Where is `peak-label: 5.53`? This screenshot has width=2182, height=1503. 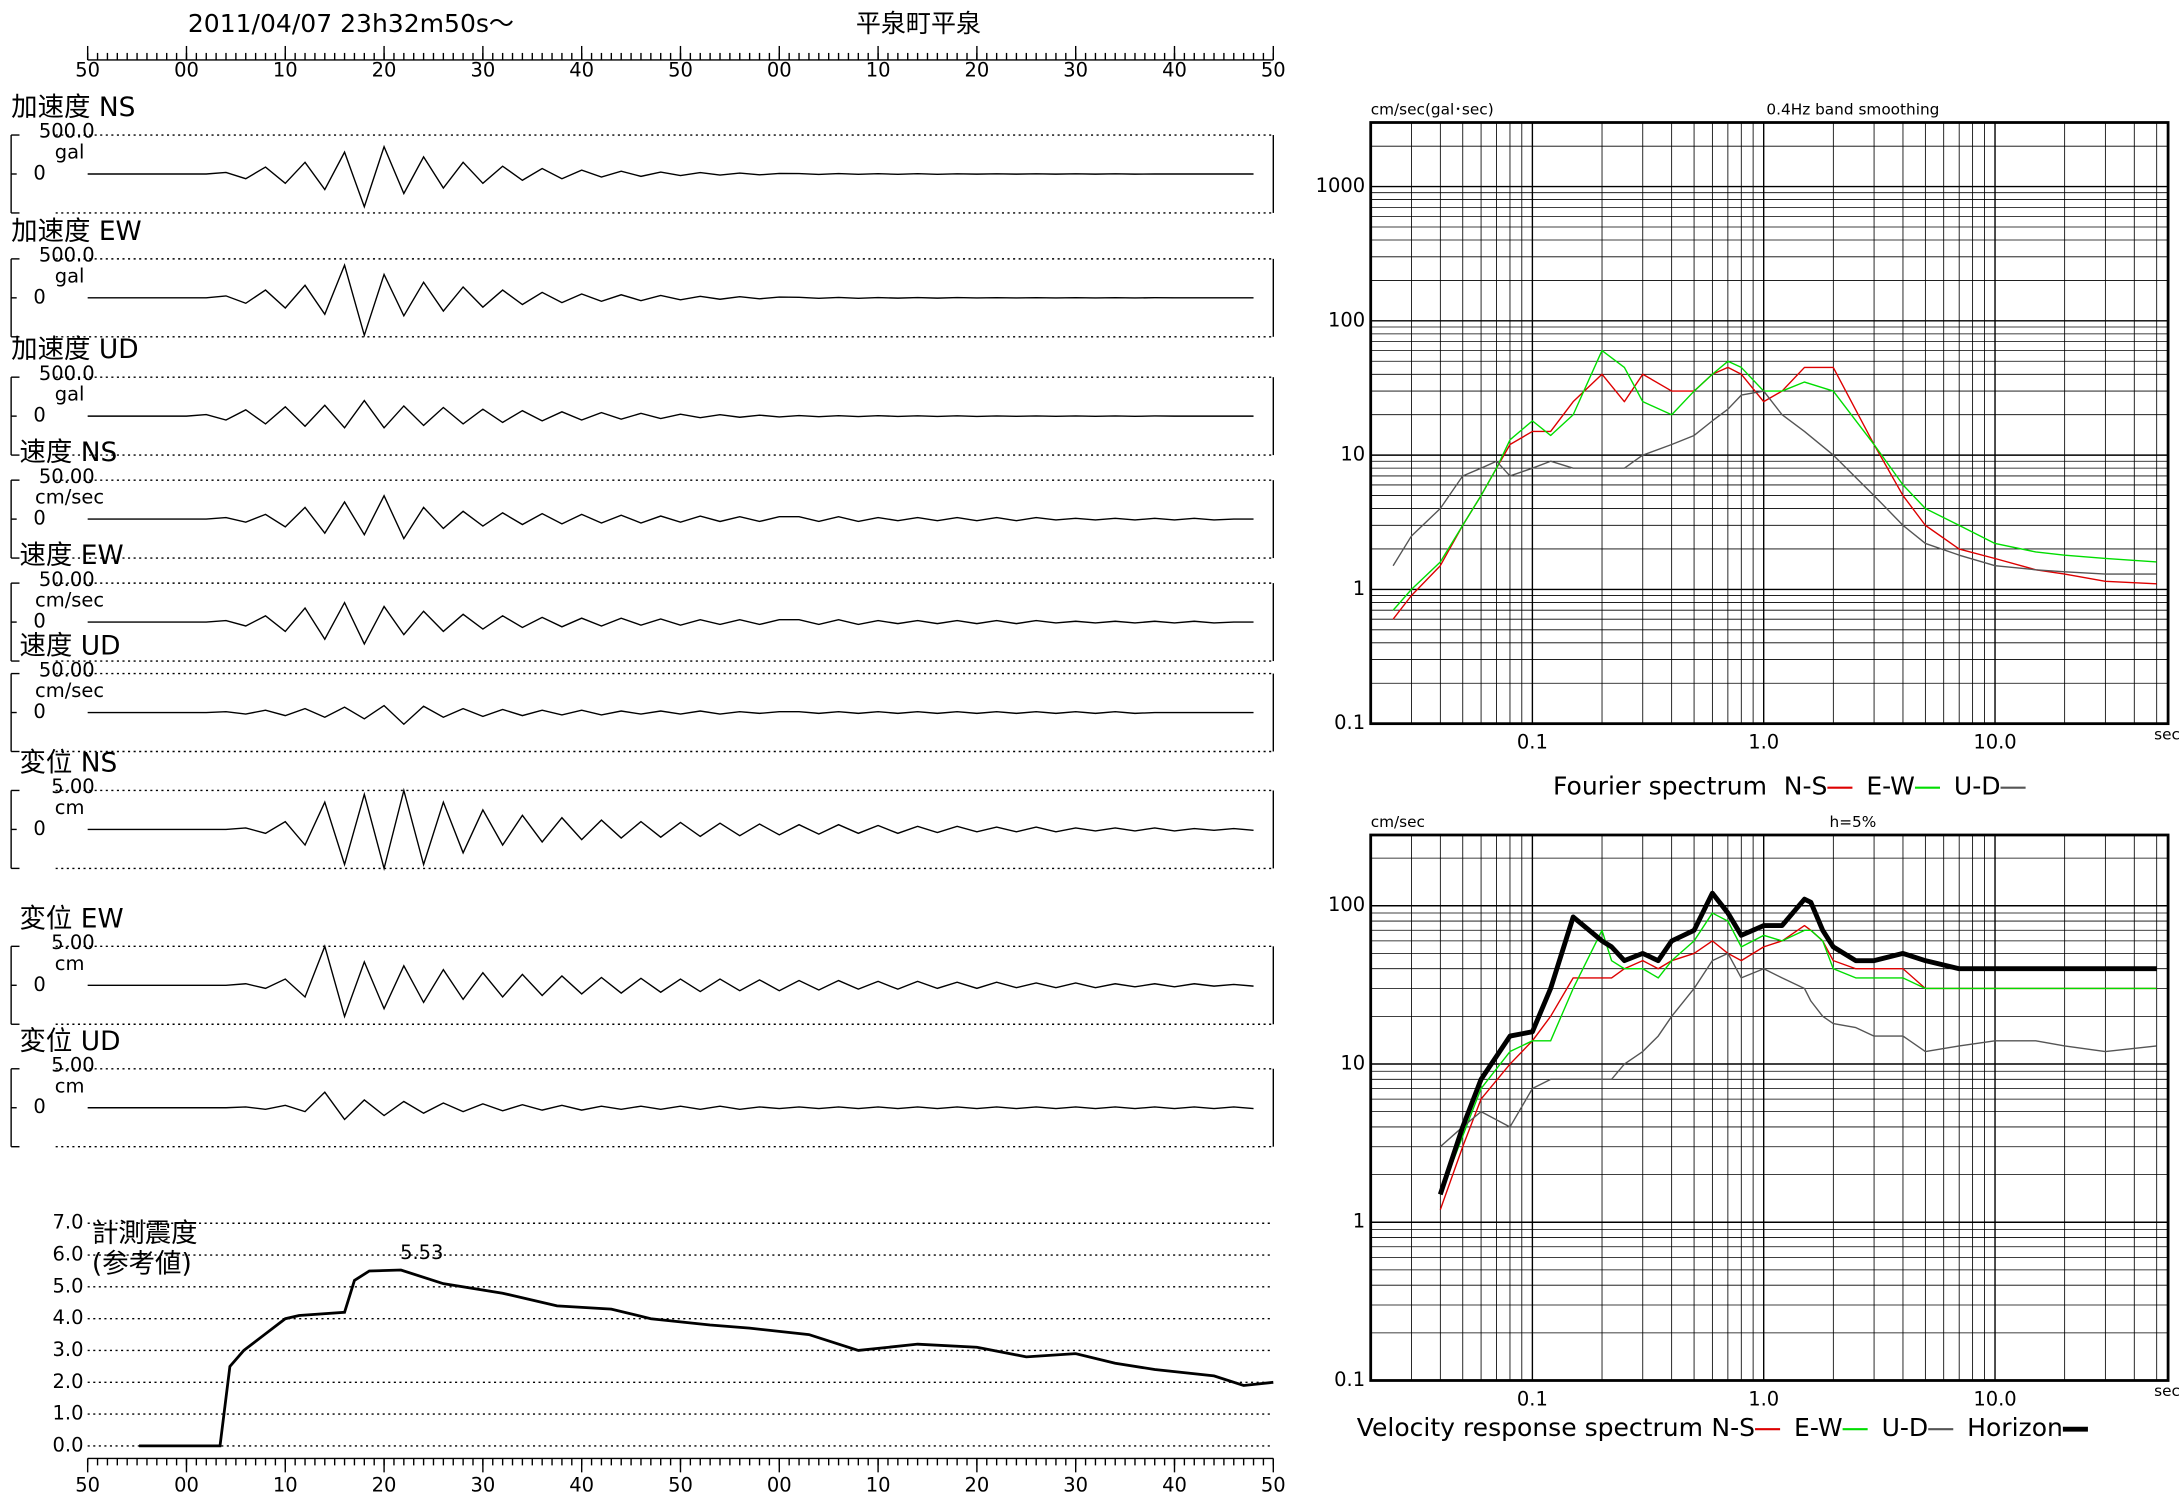 peak-label: 5.53 is located at coordinates (421, 1252).